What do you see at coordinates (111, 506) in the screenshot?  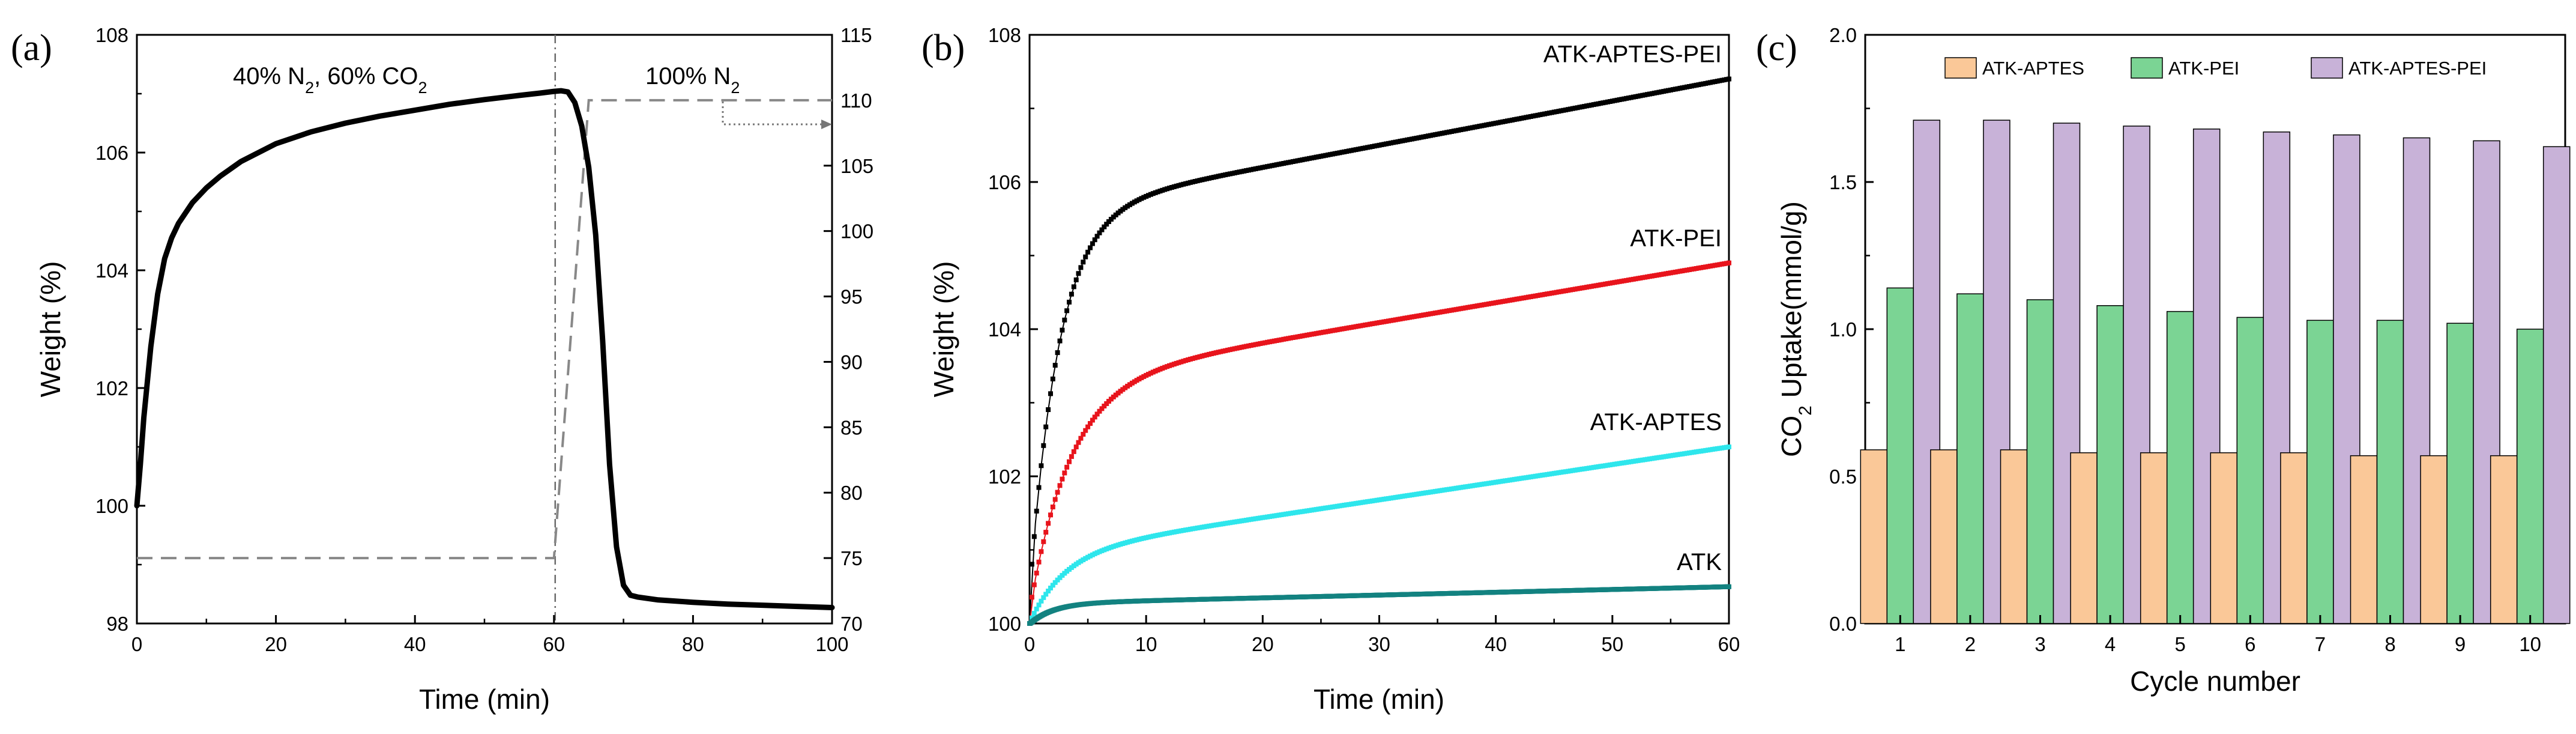 I see `panel-a-y-tick-label: 100` at bounding box center [111, 506].